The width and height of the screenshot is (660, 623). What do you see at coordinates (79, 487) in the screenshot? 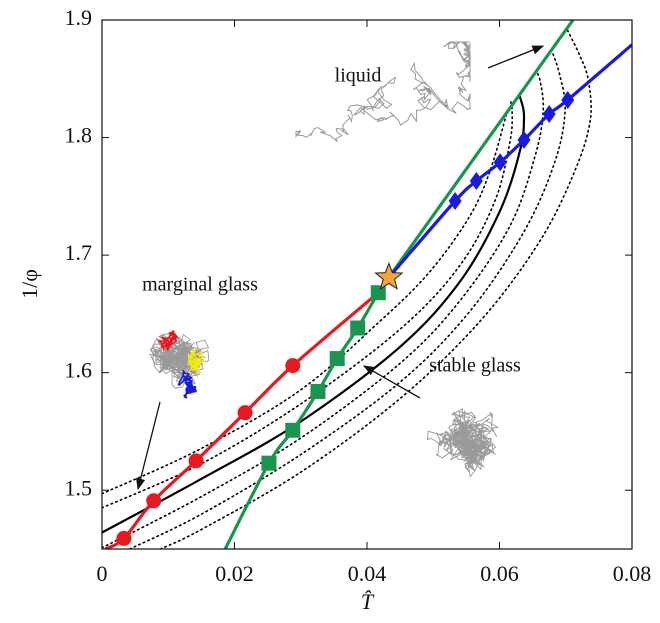
I see `y-tick-label: 1.5` at bounding box center [79, 487].